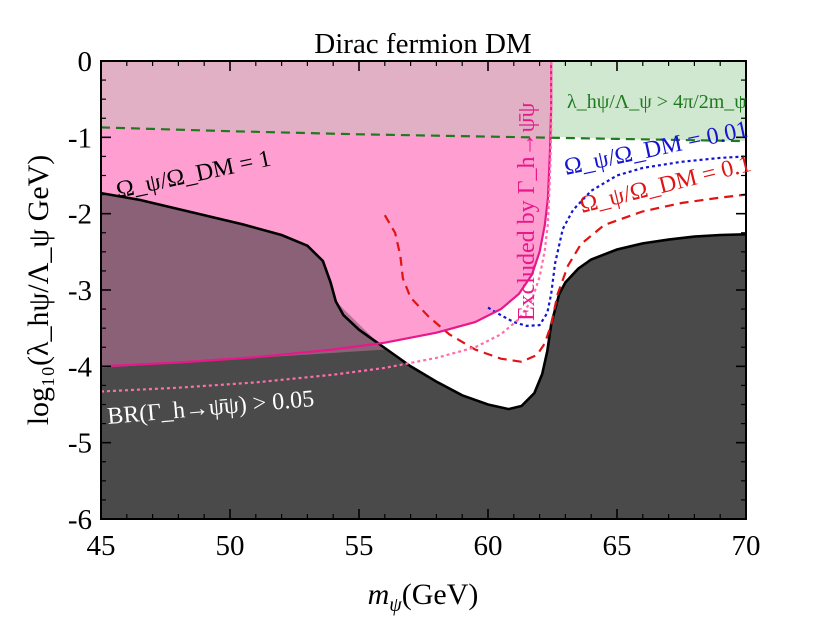  What do you see at coordinates (326, 99) in the screenshot?
I see `region-overlap` at bounding box center [326, 99].